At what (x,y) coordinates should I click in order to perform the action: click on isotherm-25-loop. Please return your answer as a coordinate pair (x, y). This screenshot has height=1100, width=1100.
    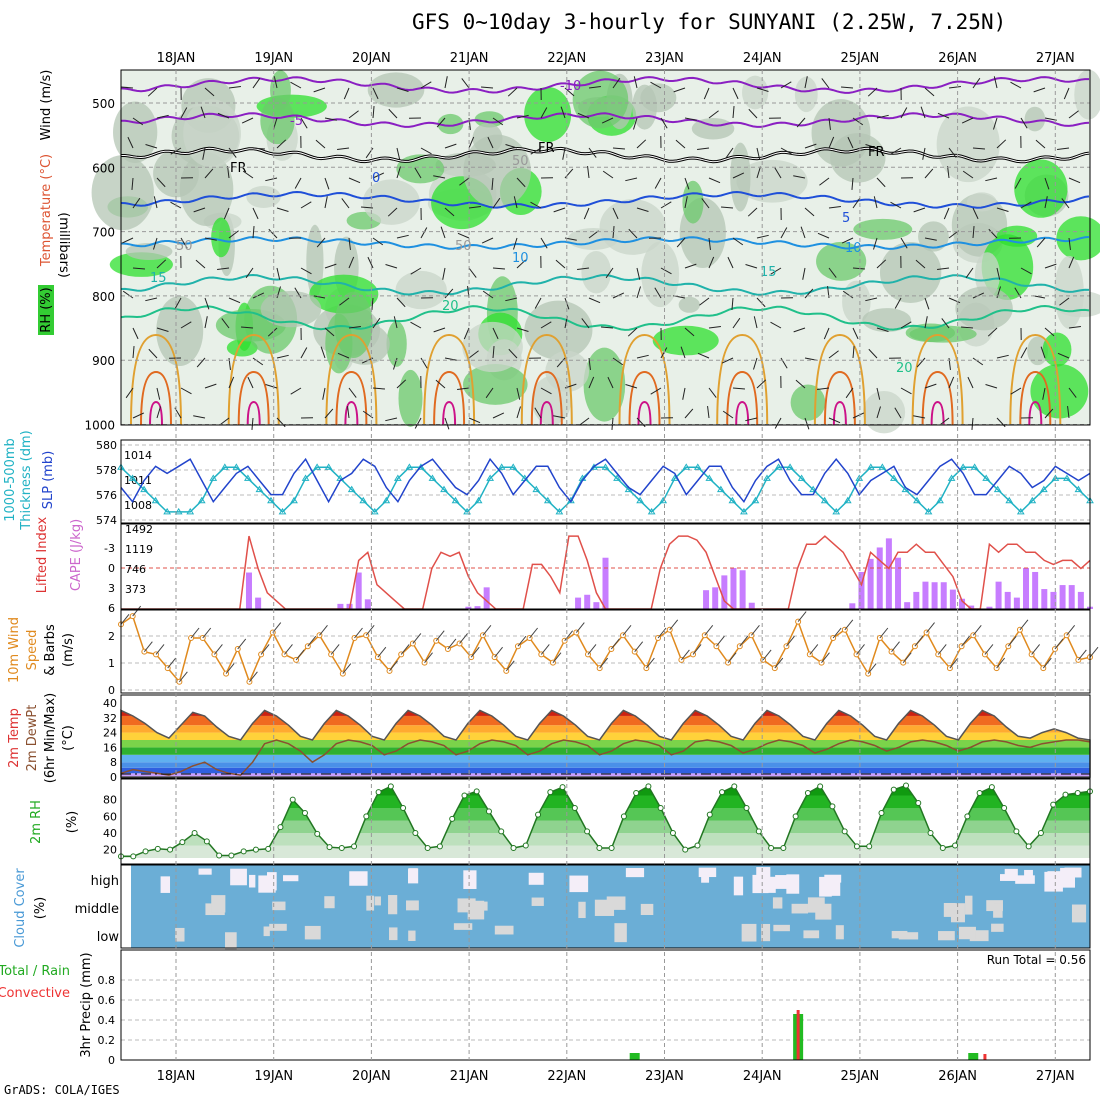
    Looking at the image, I should click on (742, 379).